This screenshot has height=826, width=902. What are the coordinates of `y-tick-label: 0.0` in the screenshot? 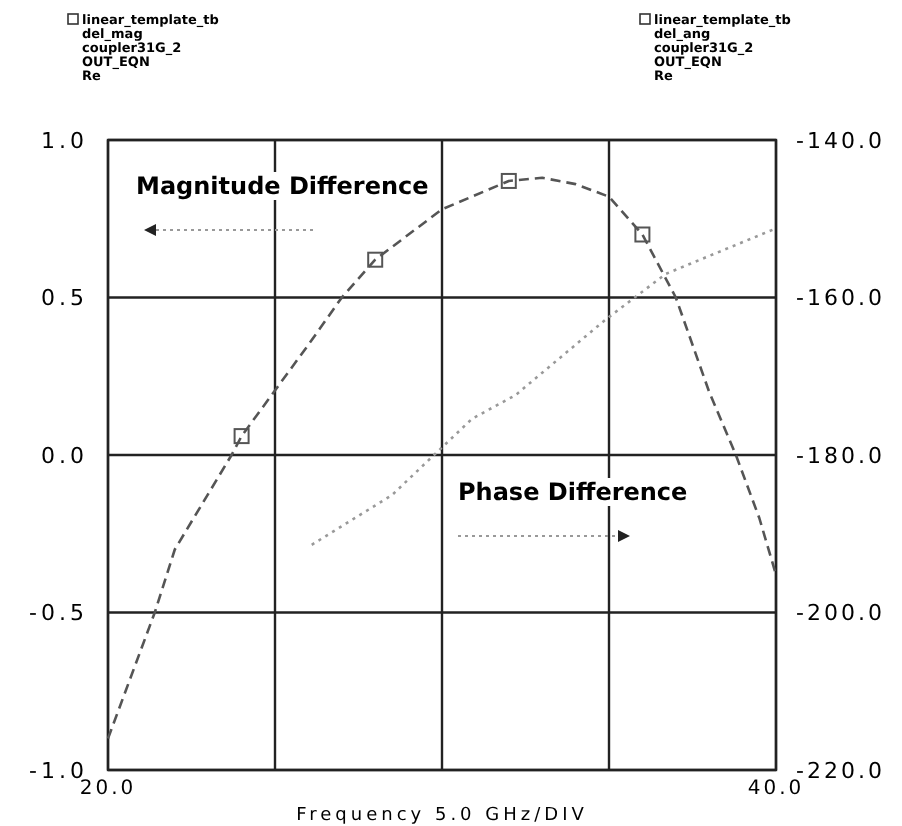 It's located at (64, 455).